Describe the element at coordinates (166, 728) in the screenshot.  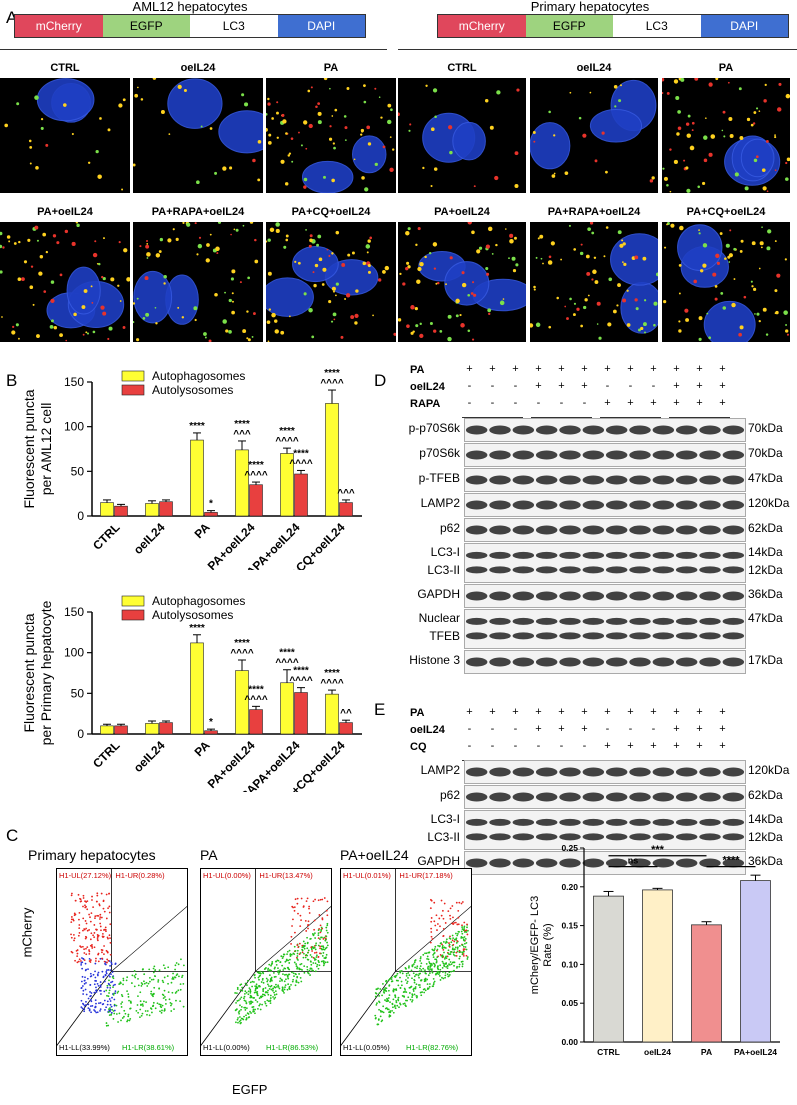
I see `bar` at that location.